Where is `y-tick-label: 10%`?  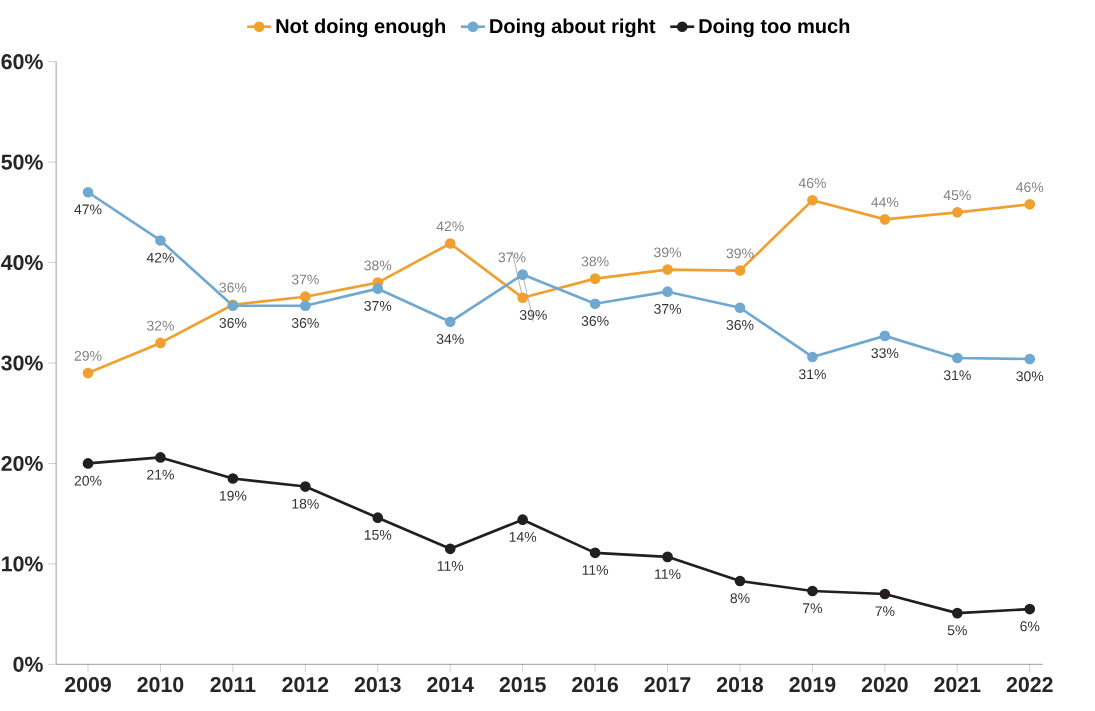 y-tick-label: 10% is located at coordinates (22, 564).